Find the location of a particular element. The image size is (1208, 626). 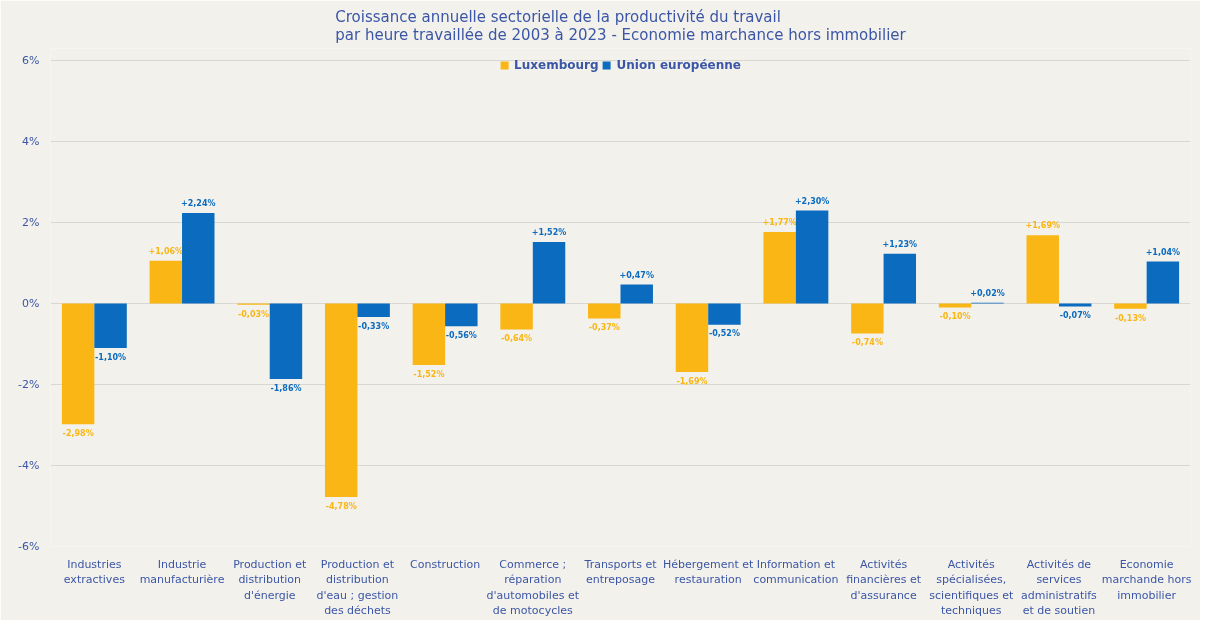

x-tick-label: Activités spécialisées, scientifiques et techniques is located at coordinates (971, 587).